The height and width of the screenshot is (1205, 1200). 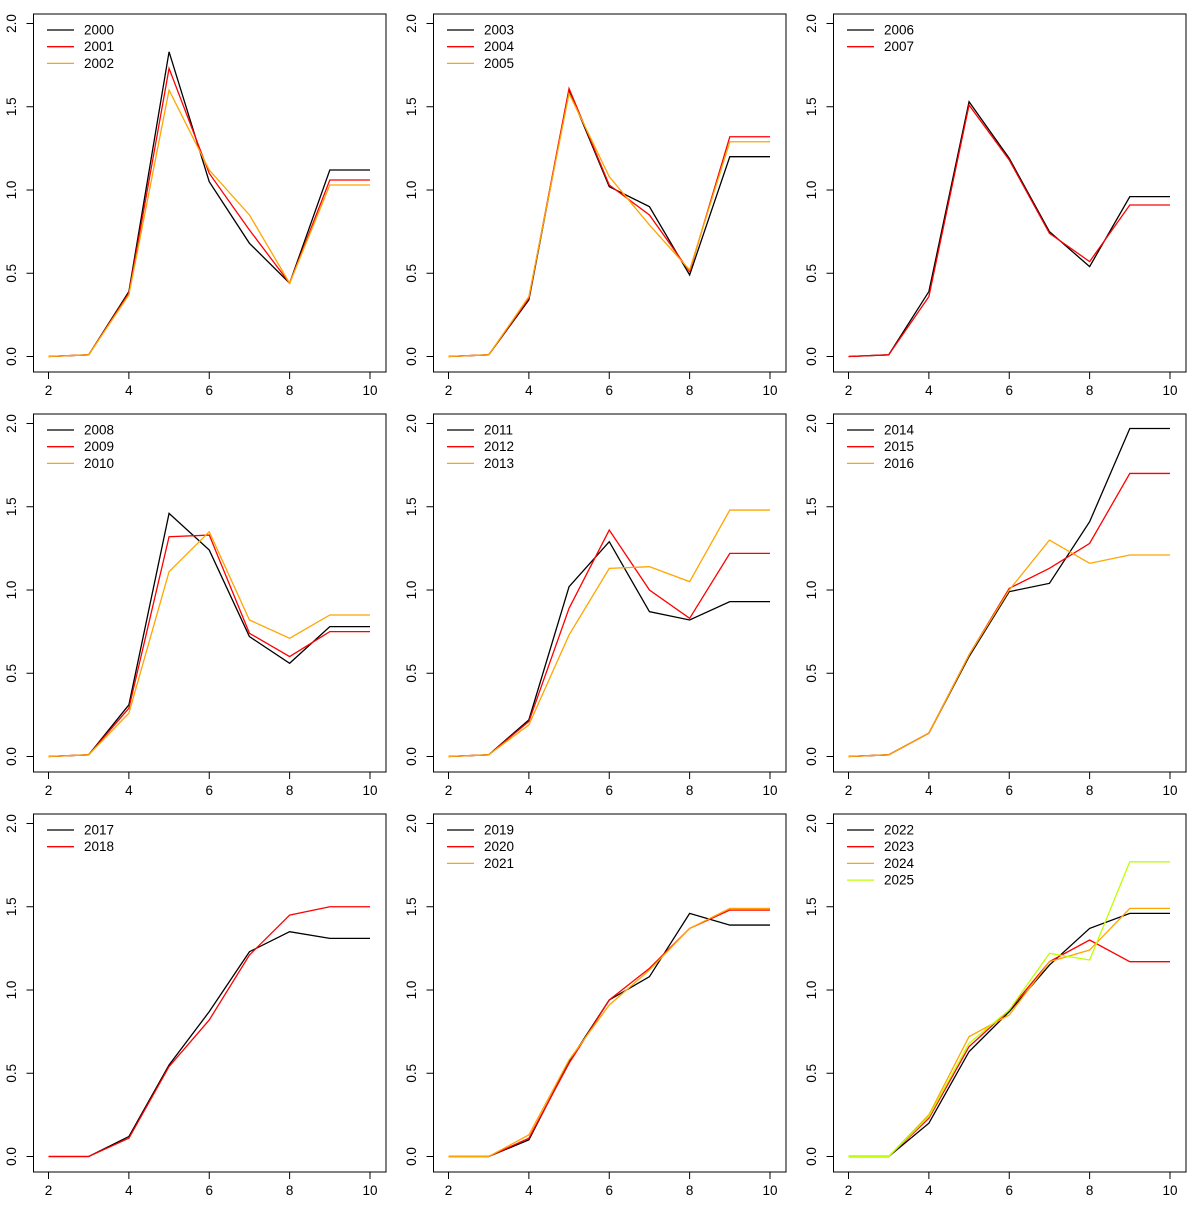 I want to click on legend-label-2006: 2006, so click(x=899, y=30).